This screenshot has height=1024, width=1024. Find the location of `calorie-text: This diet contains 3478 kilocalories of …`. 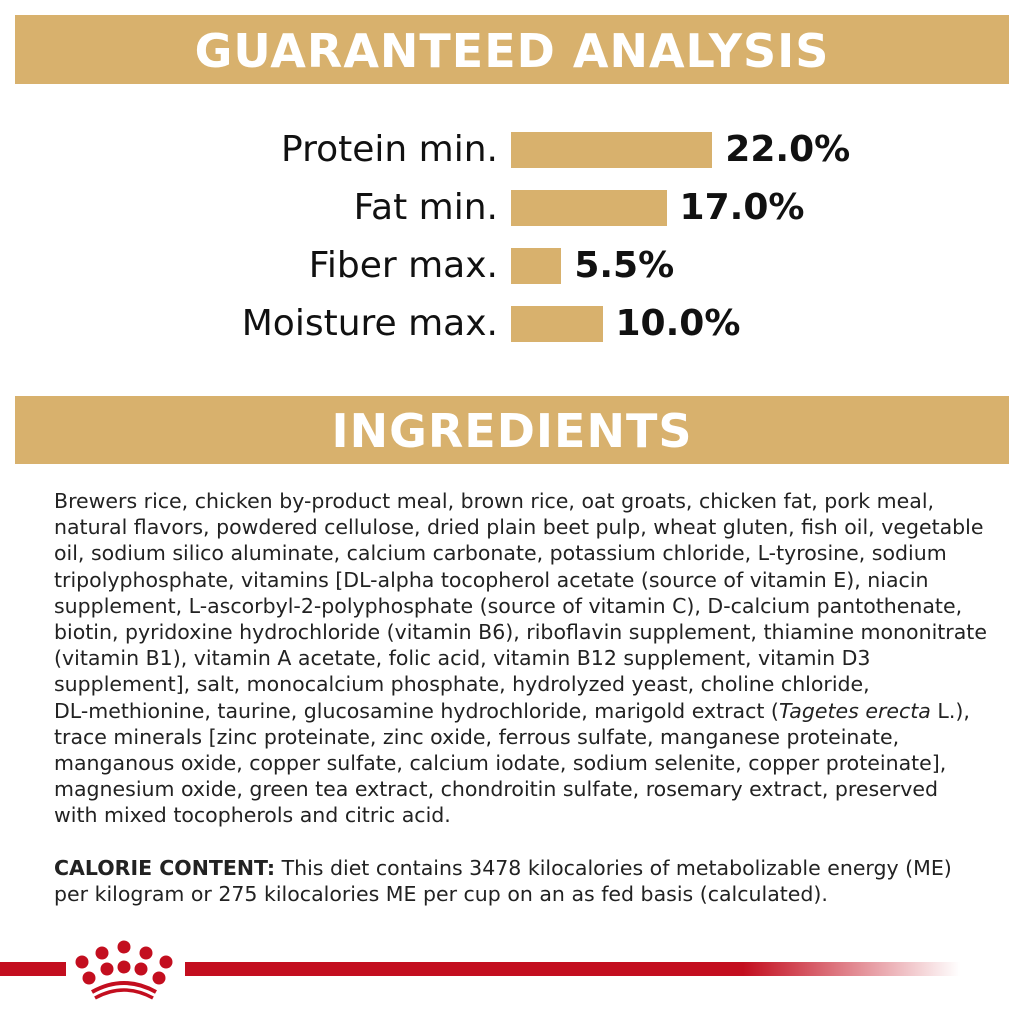

calorie-text: This diet contains 3478 kilocalories of … is located at coordinates (613, 868).